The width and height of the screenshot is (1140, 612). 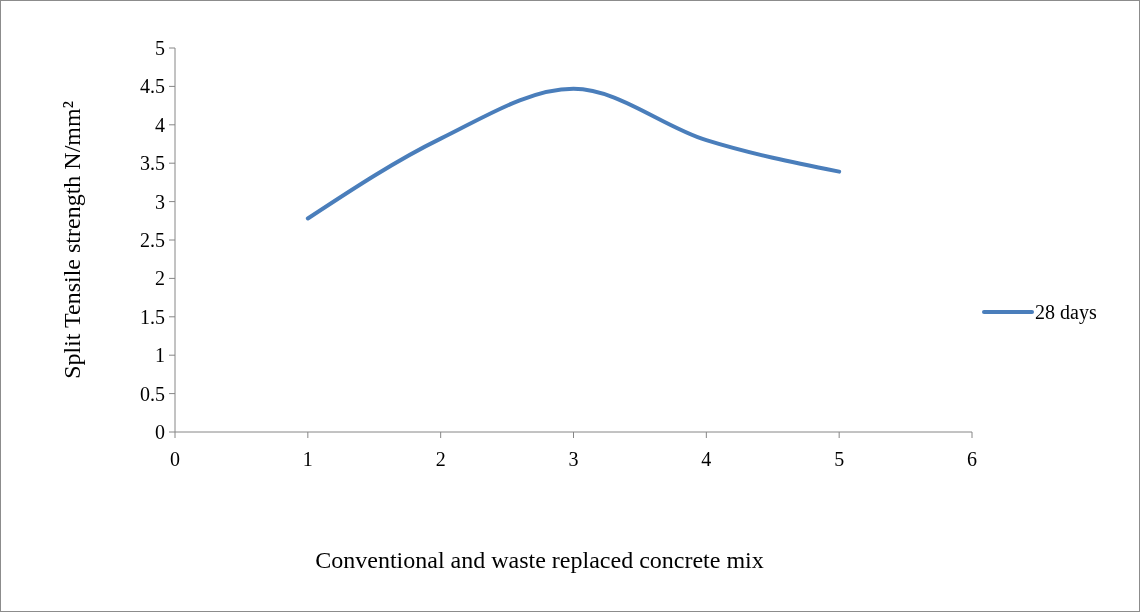 I want to click on y-tick-label: 5, so click(x=160, y=48).